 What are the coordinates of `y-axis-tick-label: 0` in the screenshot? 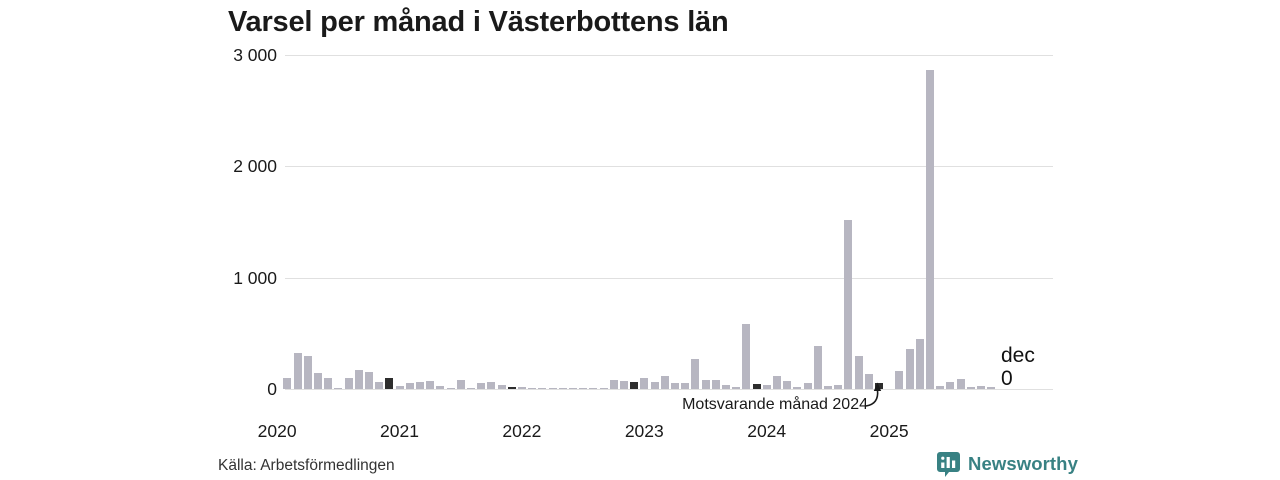 It's located at (272, 389).